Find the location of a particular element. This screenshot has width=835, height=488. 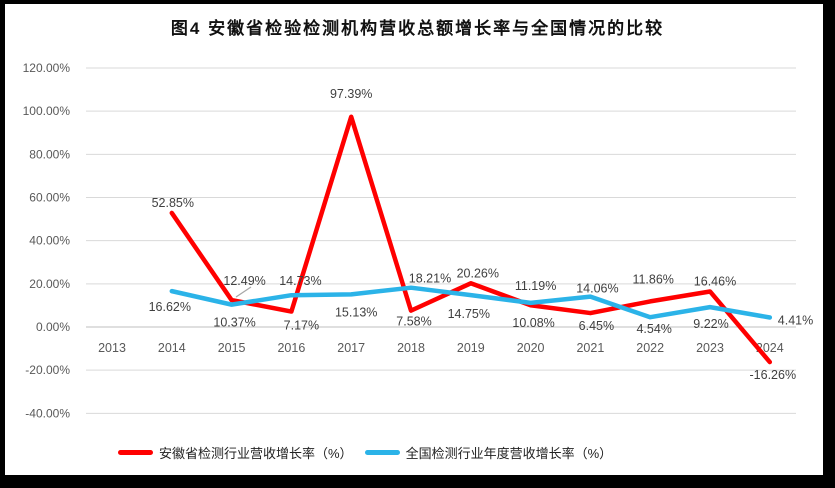

data-label: 15.13% is located at coordinates (356, 312).